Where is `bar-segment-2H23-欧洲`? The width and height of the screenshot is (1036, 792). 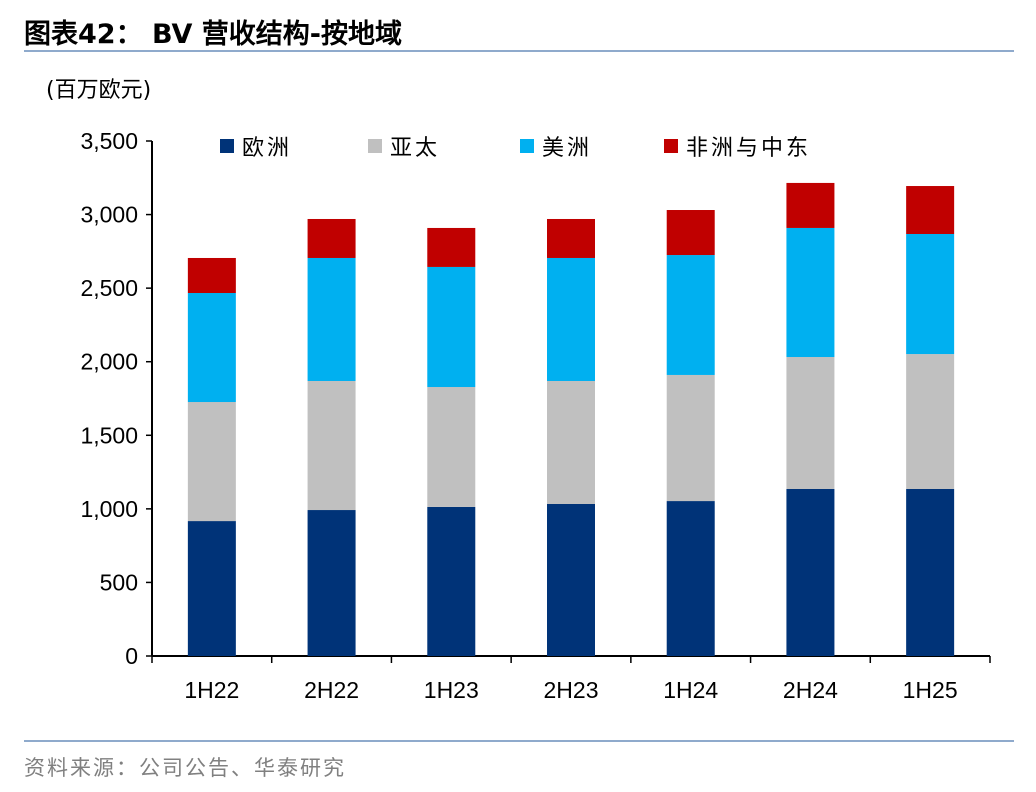 bar-segment-2H23-欧洲 is located at coordinates (571, 580).